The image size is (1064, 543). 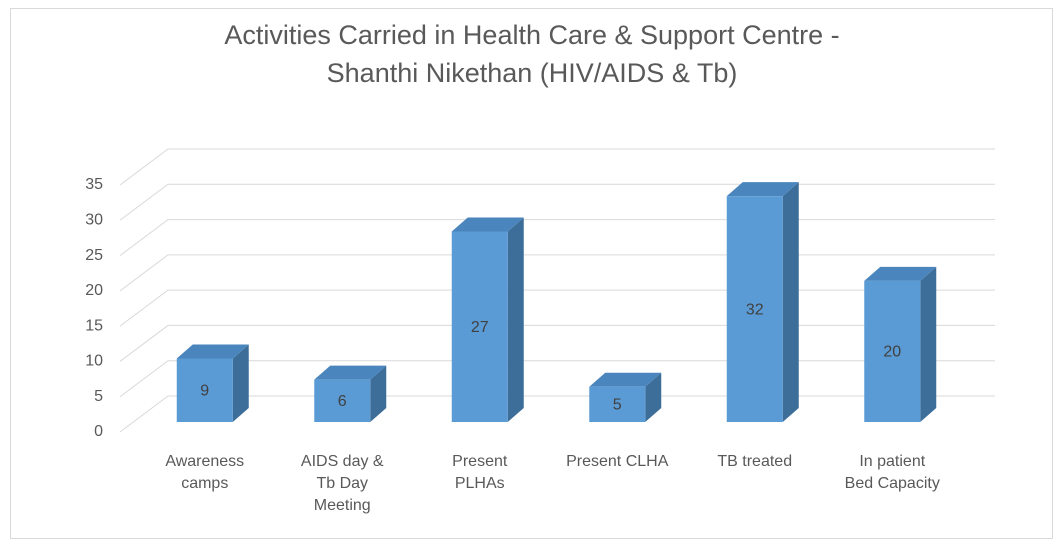 I want to click on y-tick-label: 5, so click(x=98, y=396).